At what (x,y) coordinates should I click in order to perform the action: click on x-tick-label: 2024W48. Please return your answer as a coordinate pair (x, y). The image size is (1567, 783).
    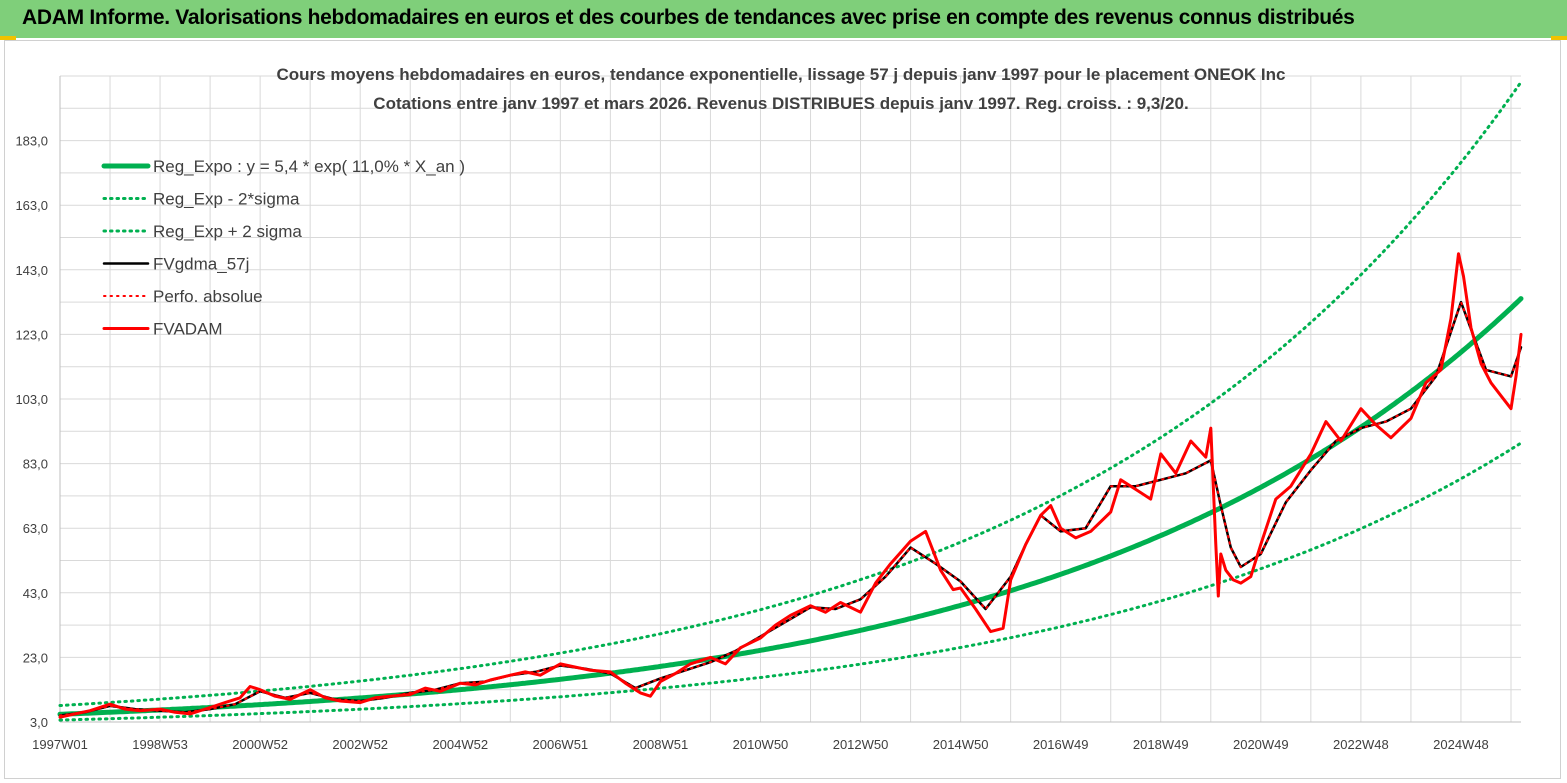
    Looking at the image, I should click on (1461, 744).